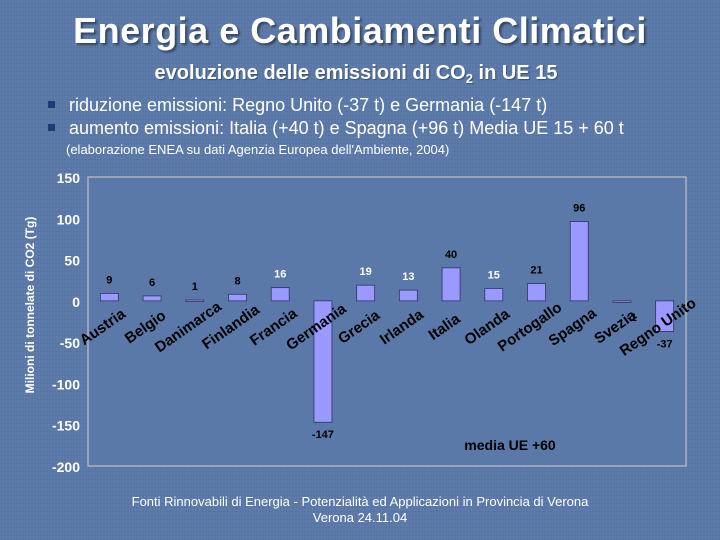 The image size is (720, 540). I want to click on data-label: -37, so click(665, 344).